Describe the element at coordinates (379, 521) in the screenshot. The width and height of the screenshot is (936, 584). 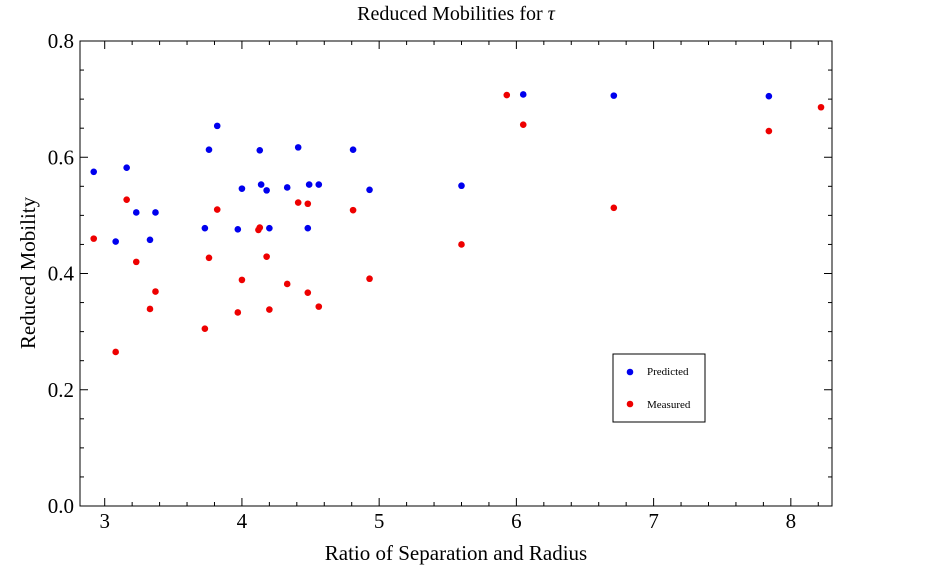
I see `x-tick-label: 5` at that location.